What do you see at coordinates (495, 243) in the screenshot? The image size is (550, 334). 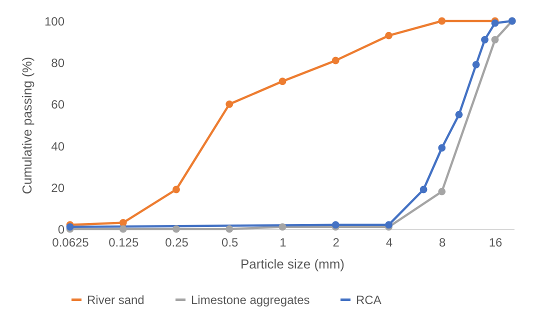 I see `x-tick-label: 16` at bounding box center [495, 243].